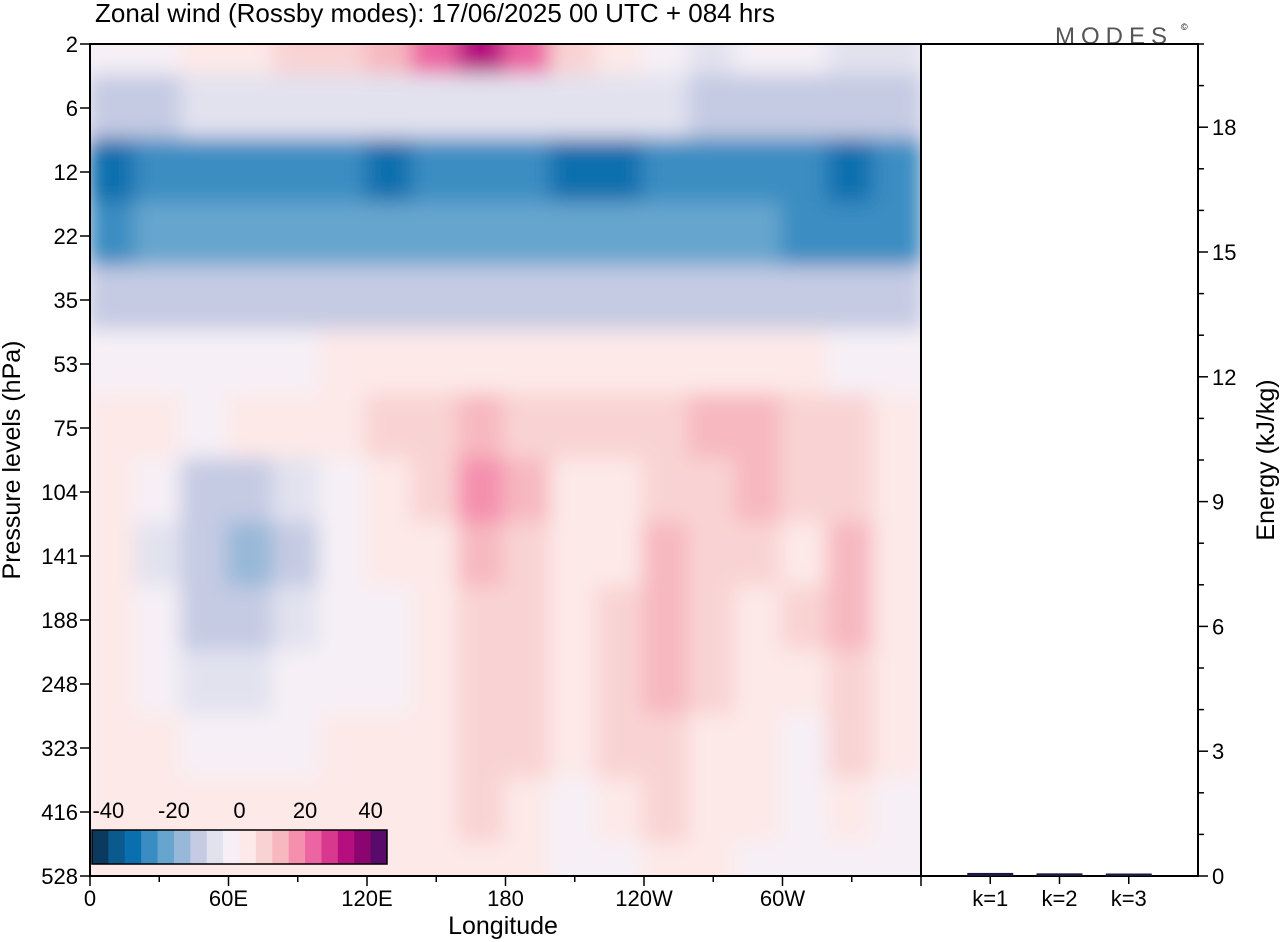 This screenshot has width=1280, height=942. I want to click on pressure-tick-label: 416, so click(59, 812).